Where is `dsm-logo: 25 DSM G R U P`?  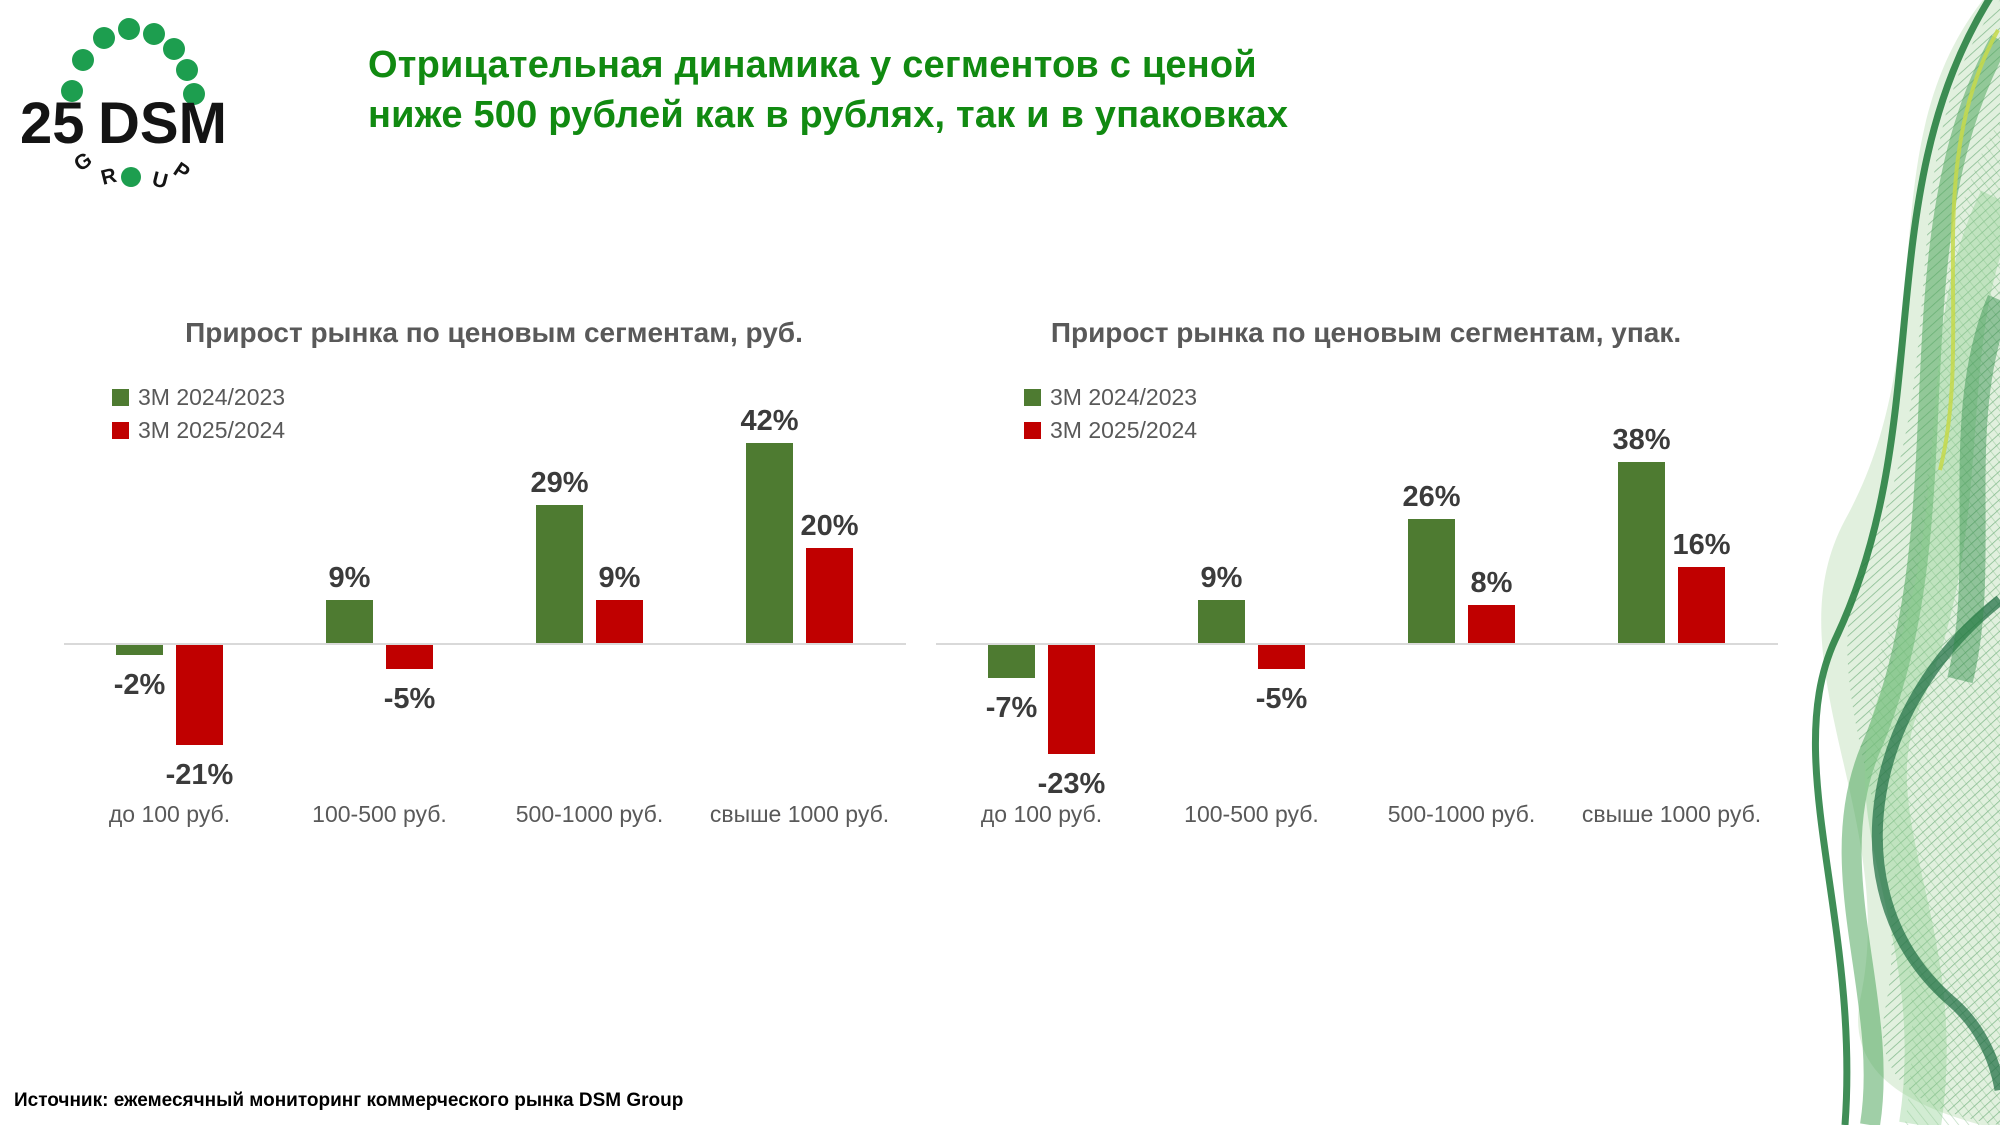
dsm-logo: 25 DSM G R U P is located at coordinates (127, 102).